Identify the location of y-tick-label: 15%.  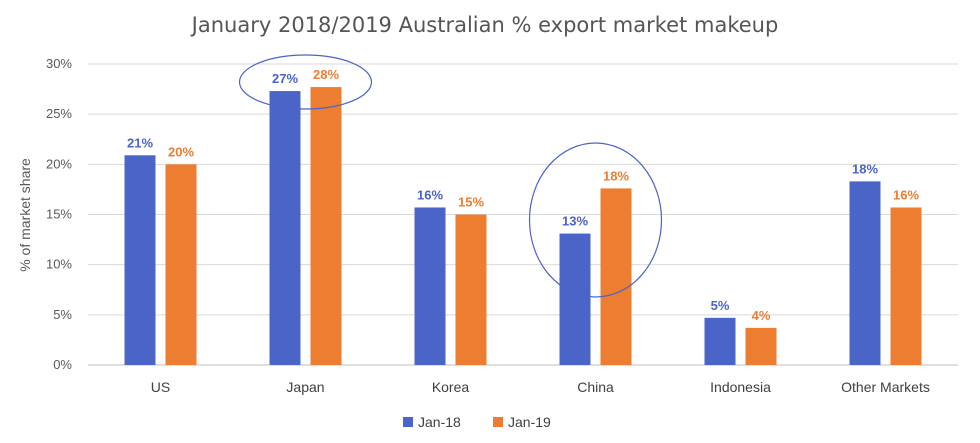
(59, 214).